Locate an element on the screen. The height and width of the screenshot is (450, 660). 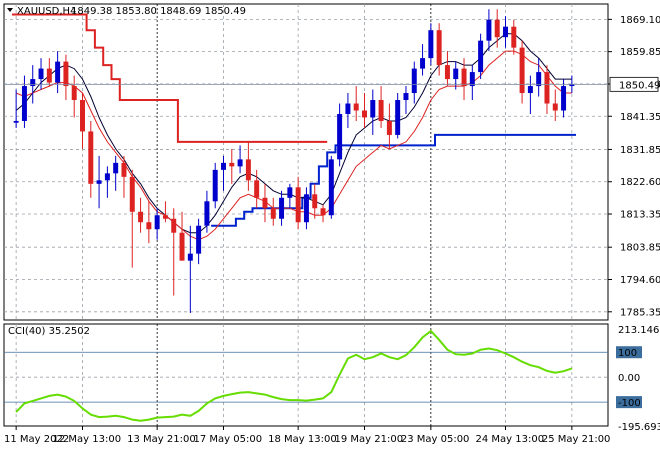
time-tick-label: 17 May 05:00 is located at coordinates (228, 439).